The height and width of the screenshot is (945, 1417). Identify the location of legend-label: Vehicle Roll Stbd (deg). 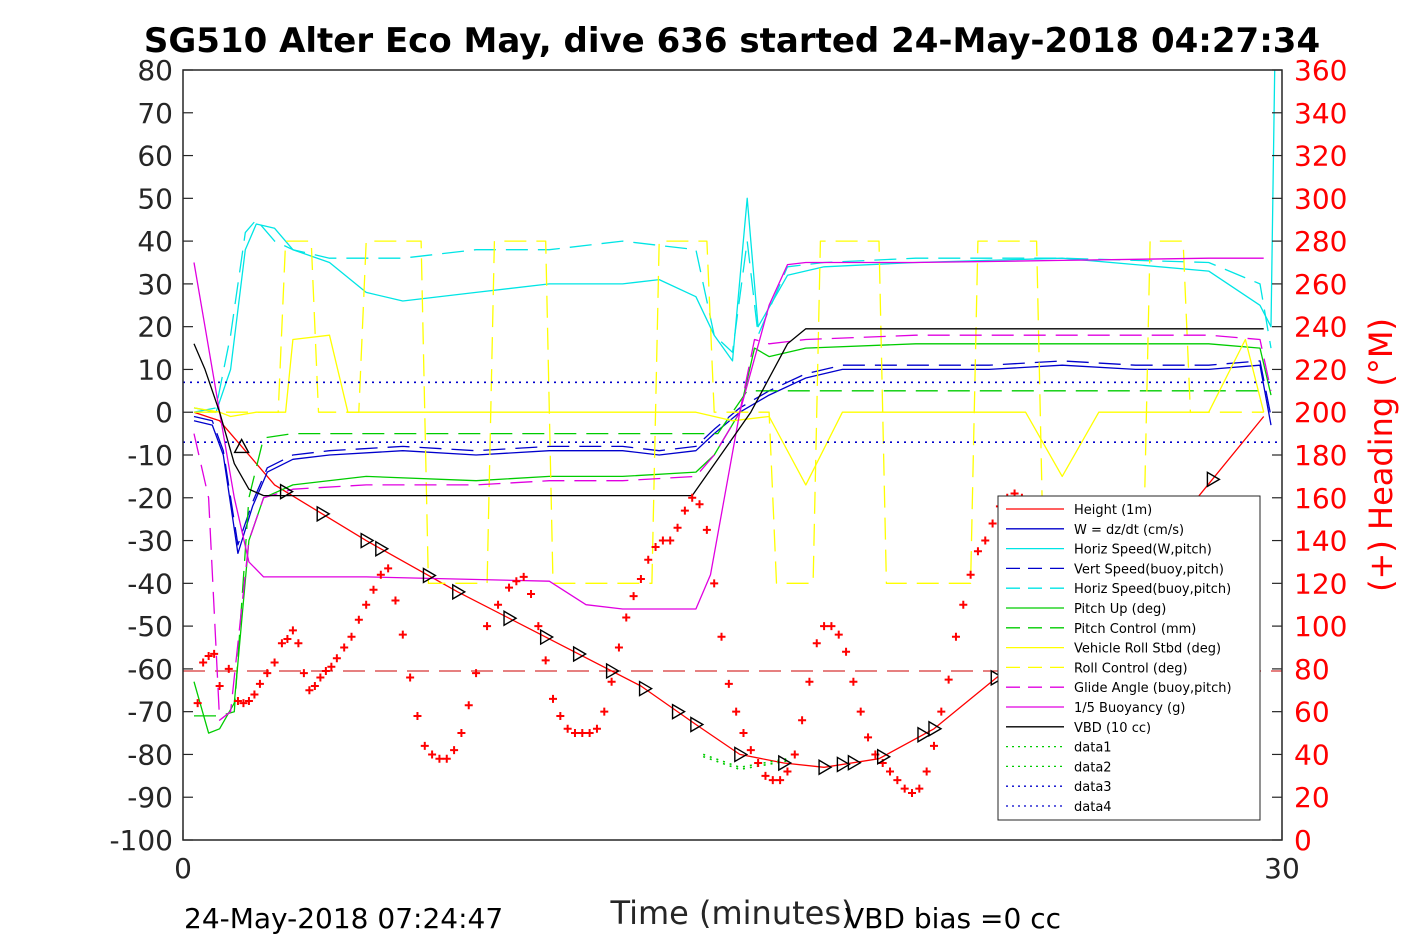
(1147, 649).